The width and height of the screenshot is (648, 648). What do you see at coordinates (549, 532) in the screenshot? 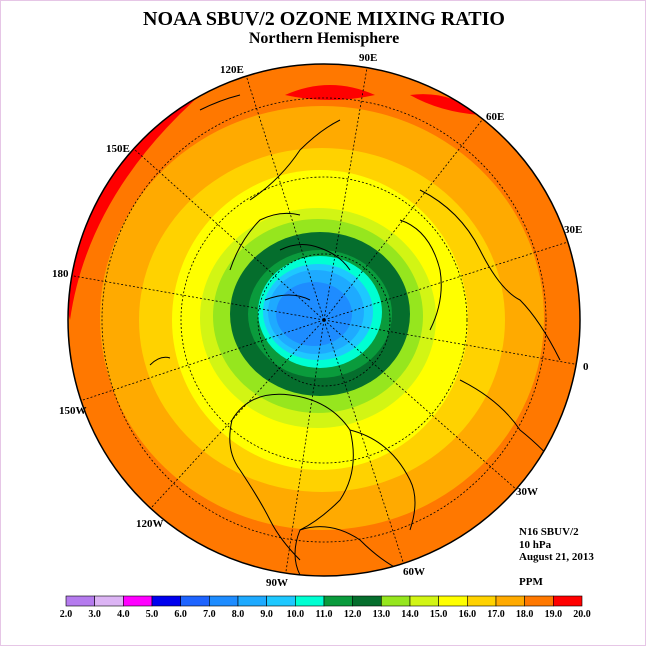
I see `info-instrument: N16 SBUV/2` at bounding box center [549, 532].